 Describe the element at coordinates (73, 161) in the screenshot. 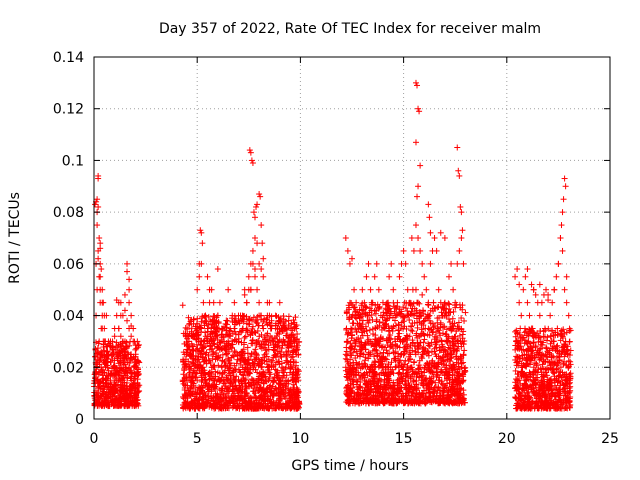

I see `y-tick-label: 0.1` at that location.